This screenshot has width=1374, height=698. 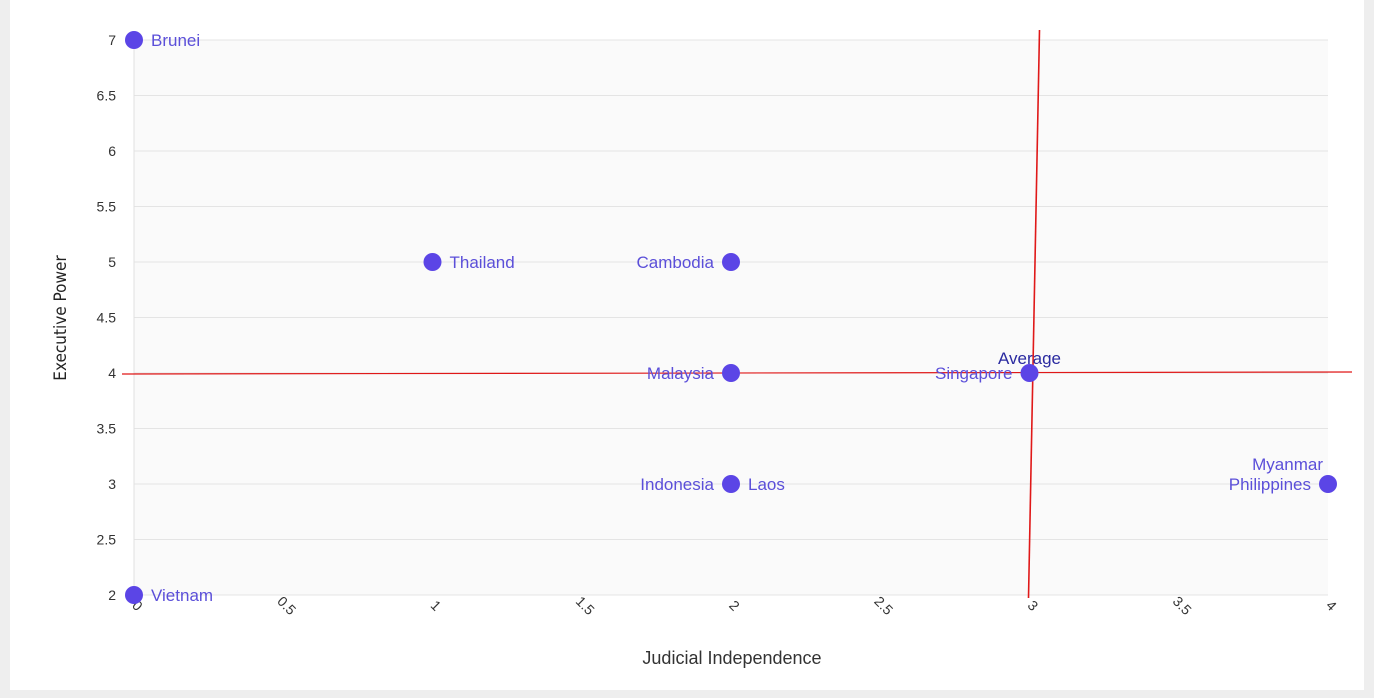 I want to click on y-tick-label: 3.5, so click(x=107, y=429).